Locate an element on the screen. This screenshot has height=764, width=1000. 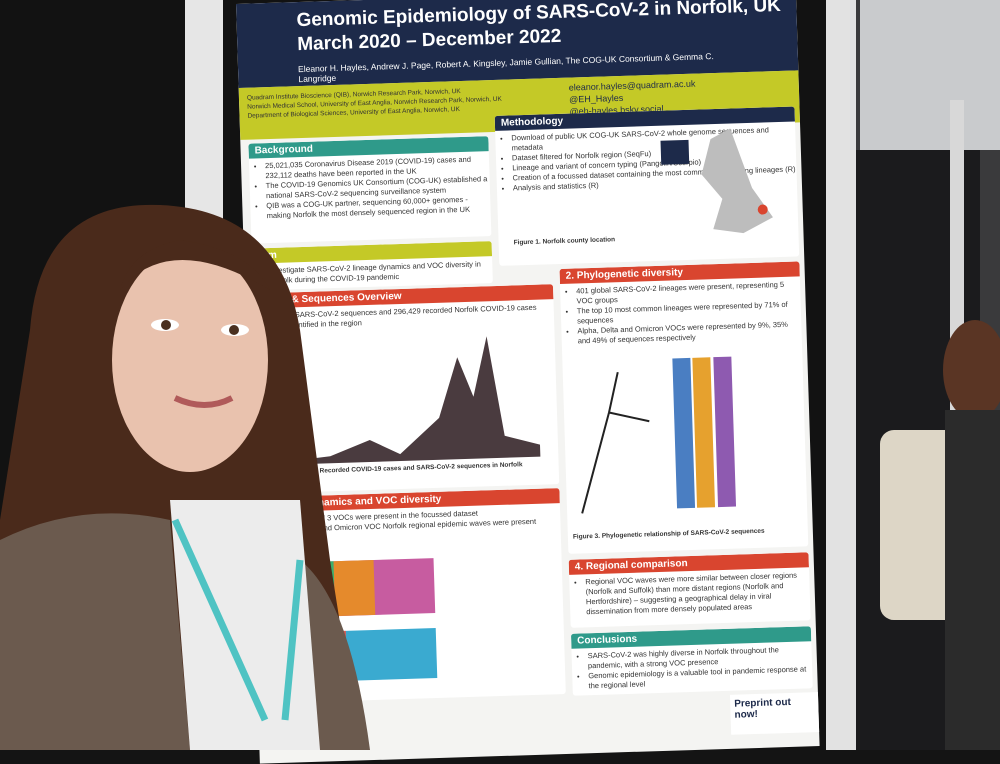
passerby-hair is located at coordinates (971, 370).